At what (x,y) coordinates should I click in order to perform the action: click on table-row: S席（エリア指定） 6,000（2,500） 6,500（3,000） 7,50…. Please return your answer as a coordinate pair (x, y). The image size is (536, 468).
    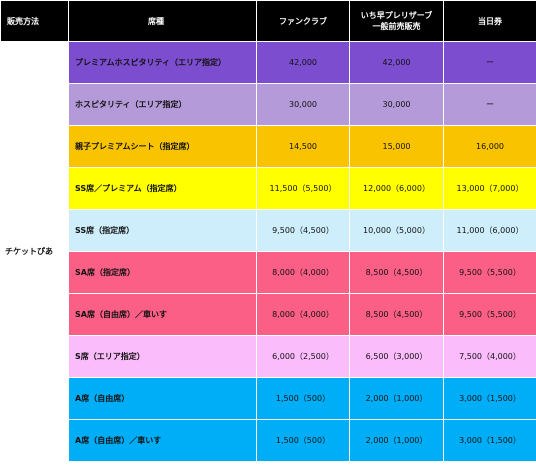
    Looking at the image, I should click on (268, 356).